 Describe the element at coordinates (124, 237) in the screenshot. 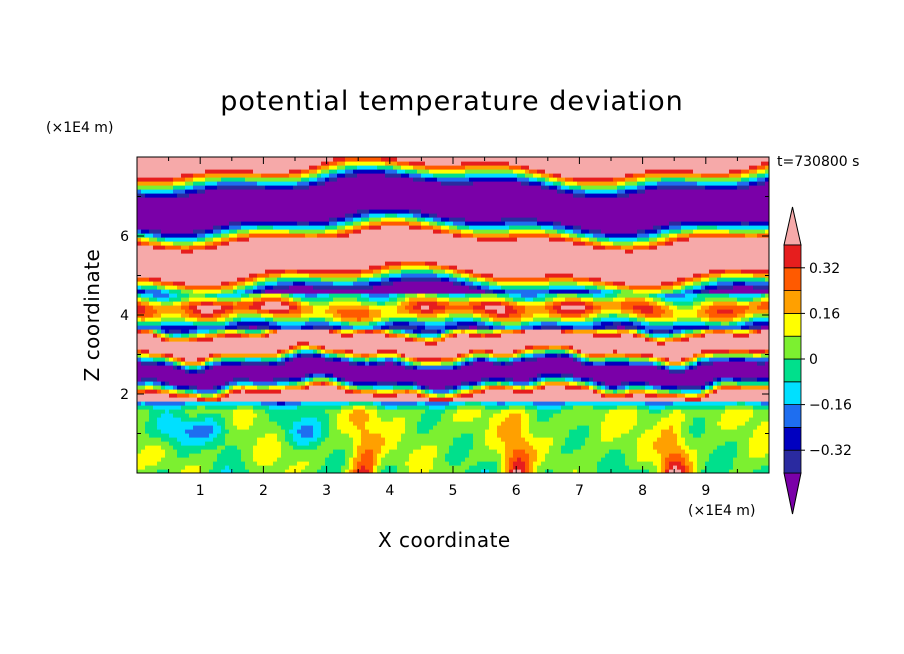

I see `y-tick-label: 6` at that location.